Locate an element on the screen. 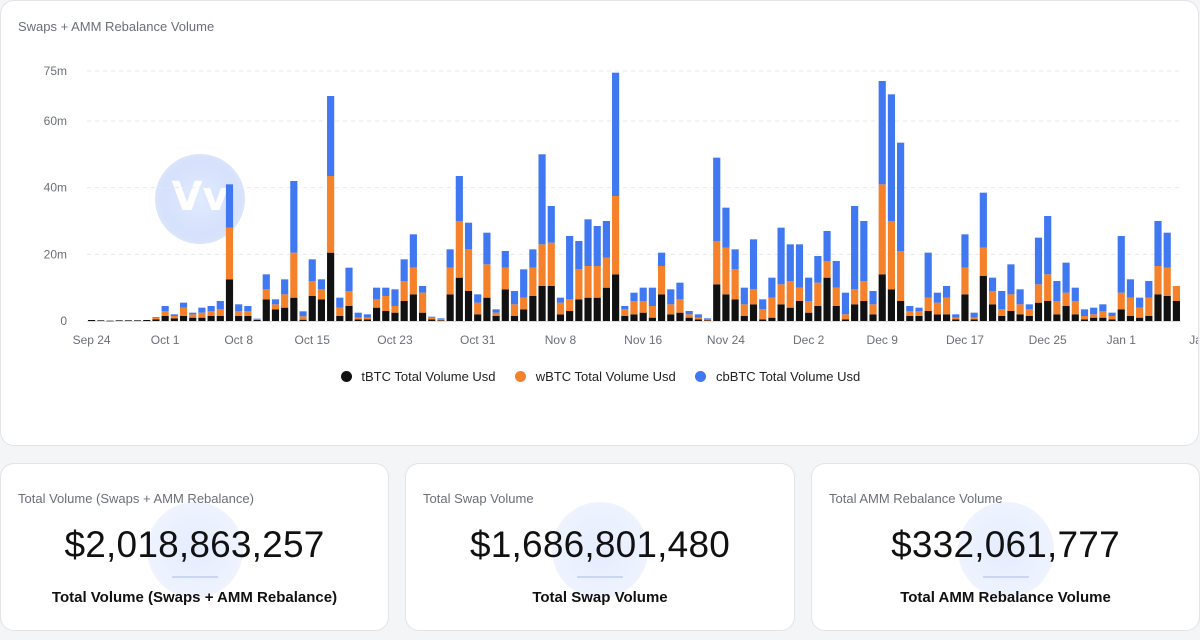 The width and height of the screenshot is (1200, 640). x-tick-label: Oct 31 is located at coordinates (478, 340).